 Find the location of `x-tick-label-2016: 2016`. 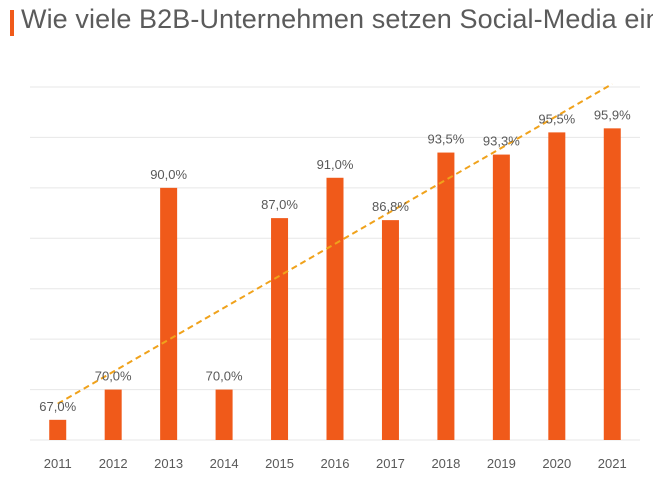

x-tick-label-2016: 2016 is located at coordinates (335, 463).